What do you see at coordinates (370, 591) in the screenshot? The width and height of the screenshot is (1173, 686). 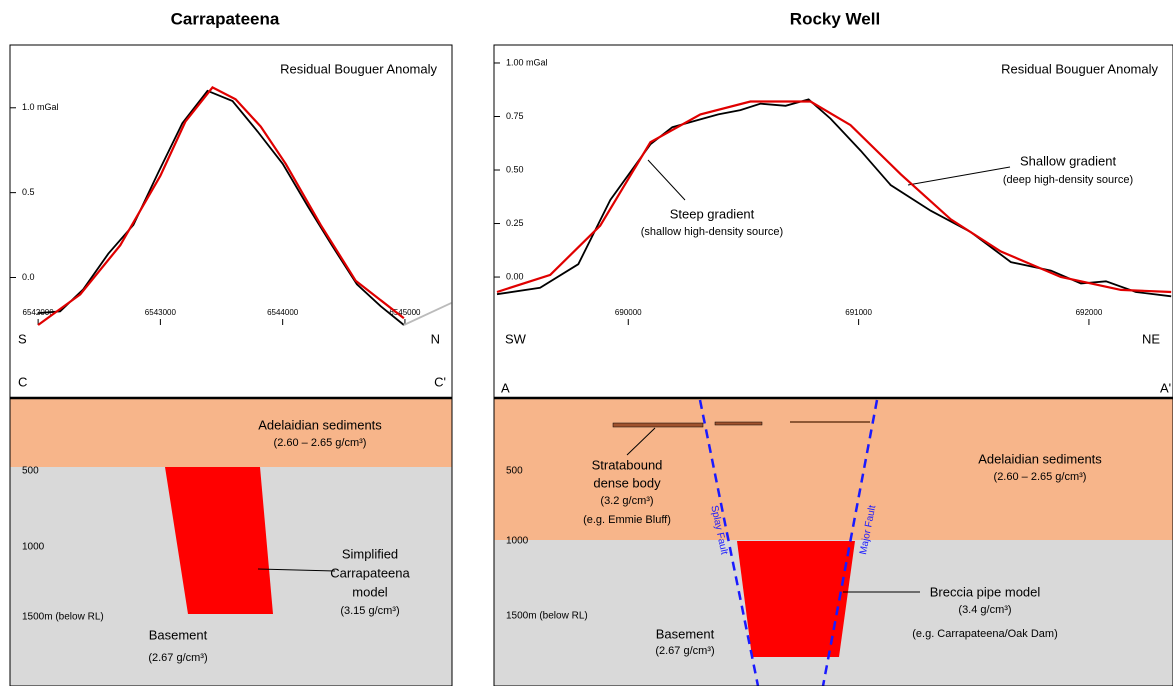 I see `label: model` at bounding box center [370, 591].